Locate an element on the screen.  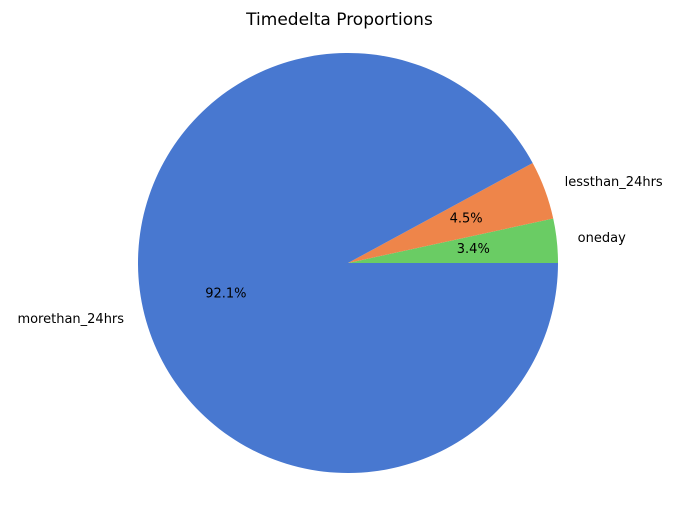
pie-slice-oneday is located at coordinates (453, 240).